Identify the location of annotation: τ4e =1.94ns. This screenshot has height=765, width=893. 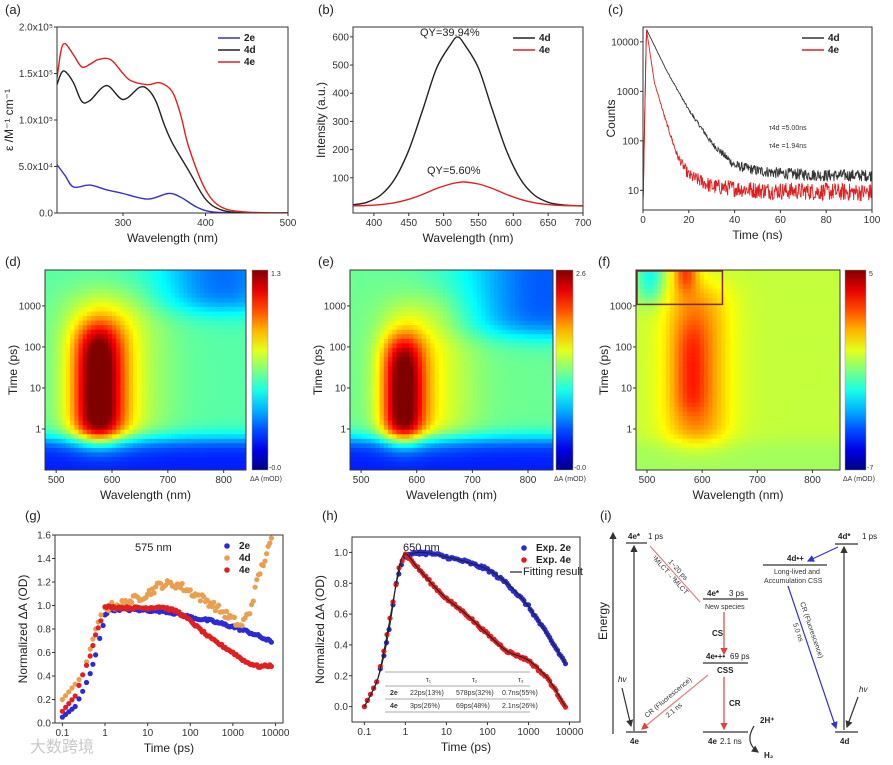
(788, 146).